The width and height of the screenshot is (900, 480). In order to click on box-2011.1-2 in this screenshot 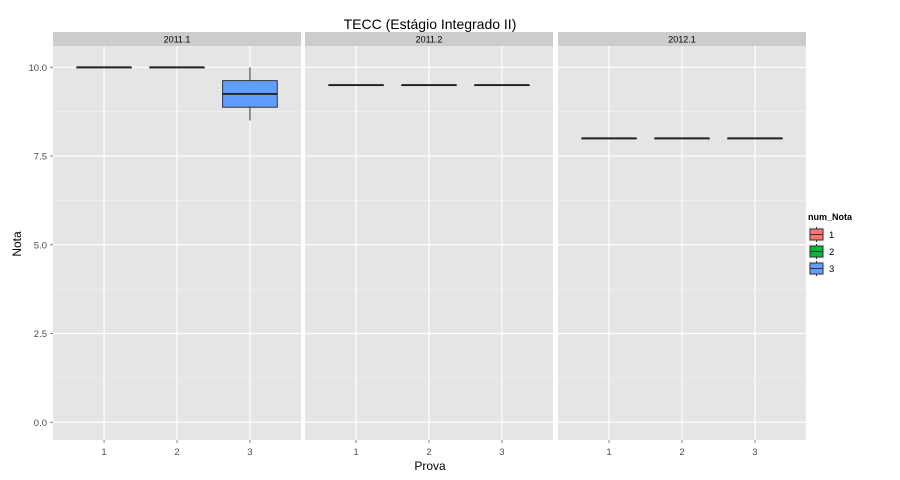, I will do `click(177, 67)`.